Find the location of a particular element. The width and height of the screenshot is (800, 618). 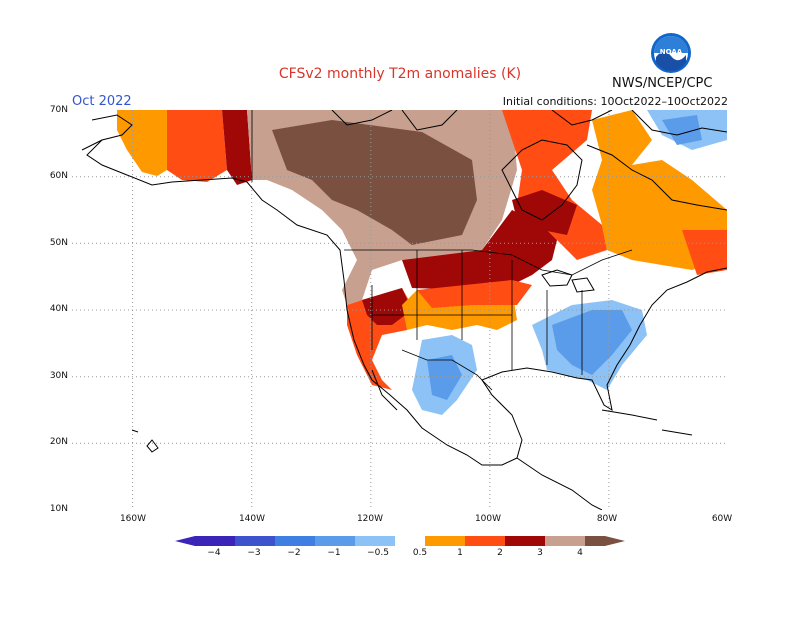

color-scale-bar is located at coordinates (400, 541).